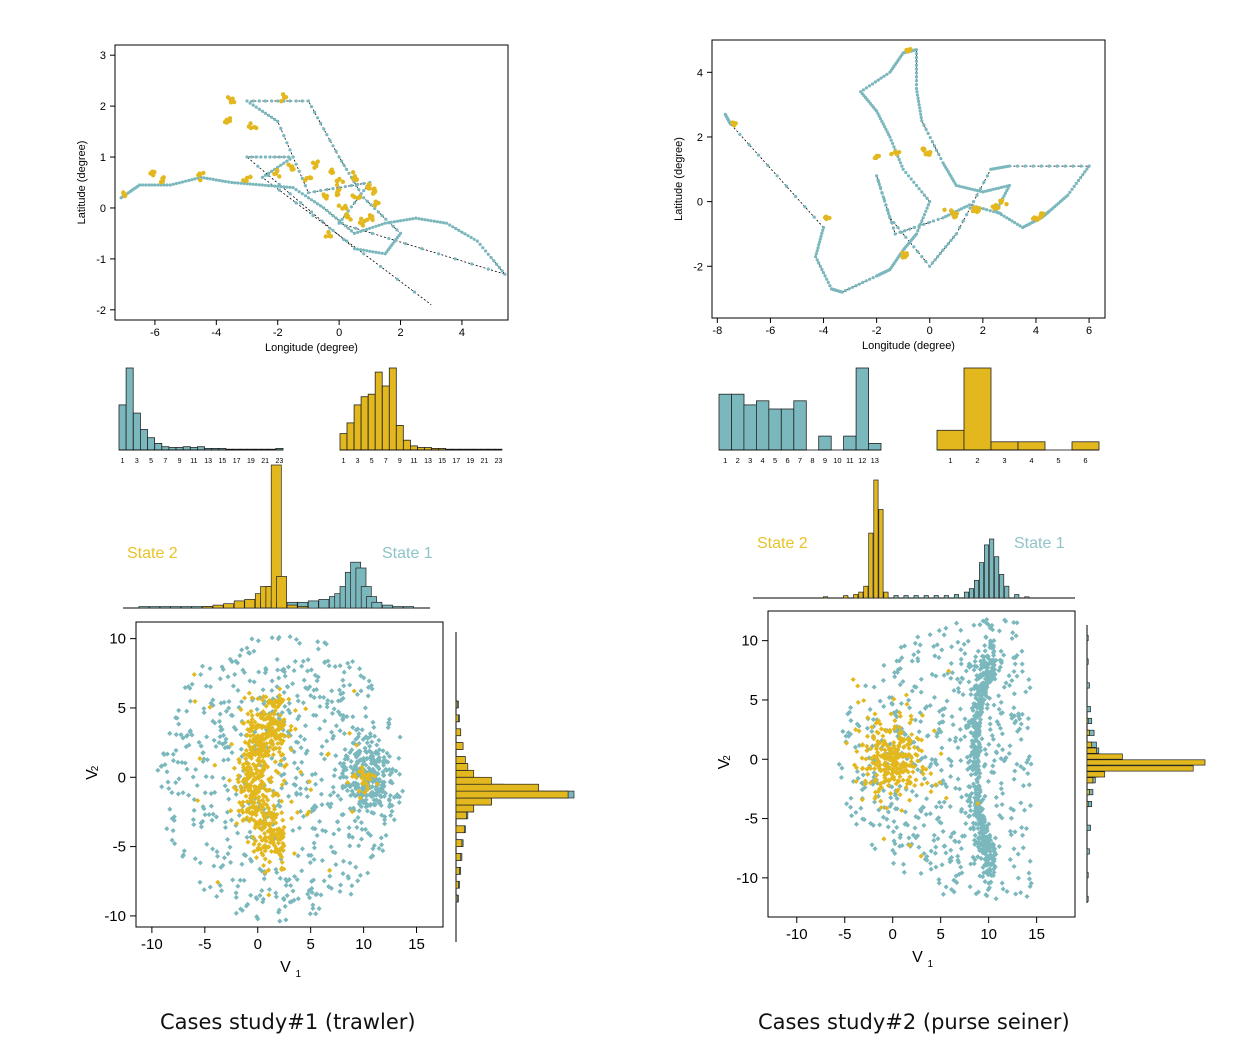 This screenshot has width=1235, height=1058. Describe the element at coordinates (861, 595) in the screenshot. I see `top-marginal-bar-state2` at that location.